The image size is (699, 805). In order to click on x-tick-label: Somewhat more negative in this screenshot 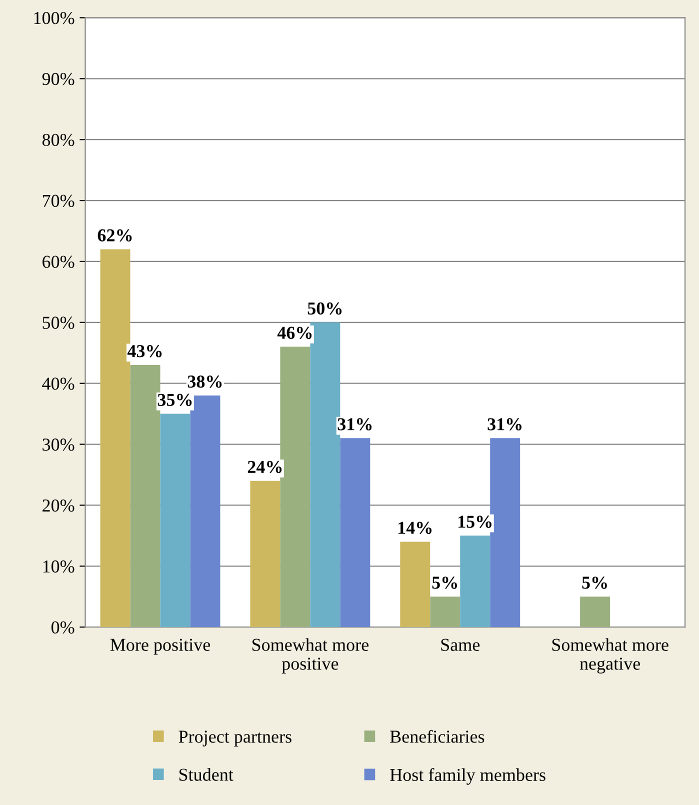, I will do `click(610, 656)`.